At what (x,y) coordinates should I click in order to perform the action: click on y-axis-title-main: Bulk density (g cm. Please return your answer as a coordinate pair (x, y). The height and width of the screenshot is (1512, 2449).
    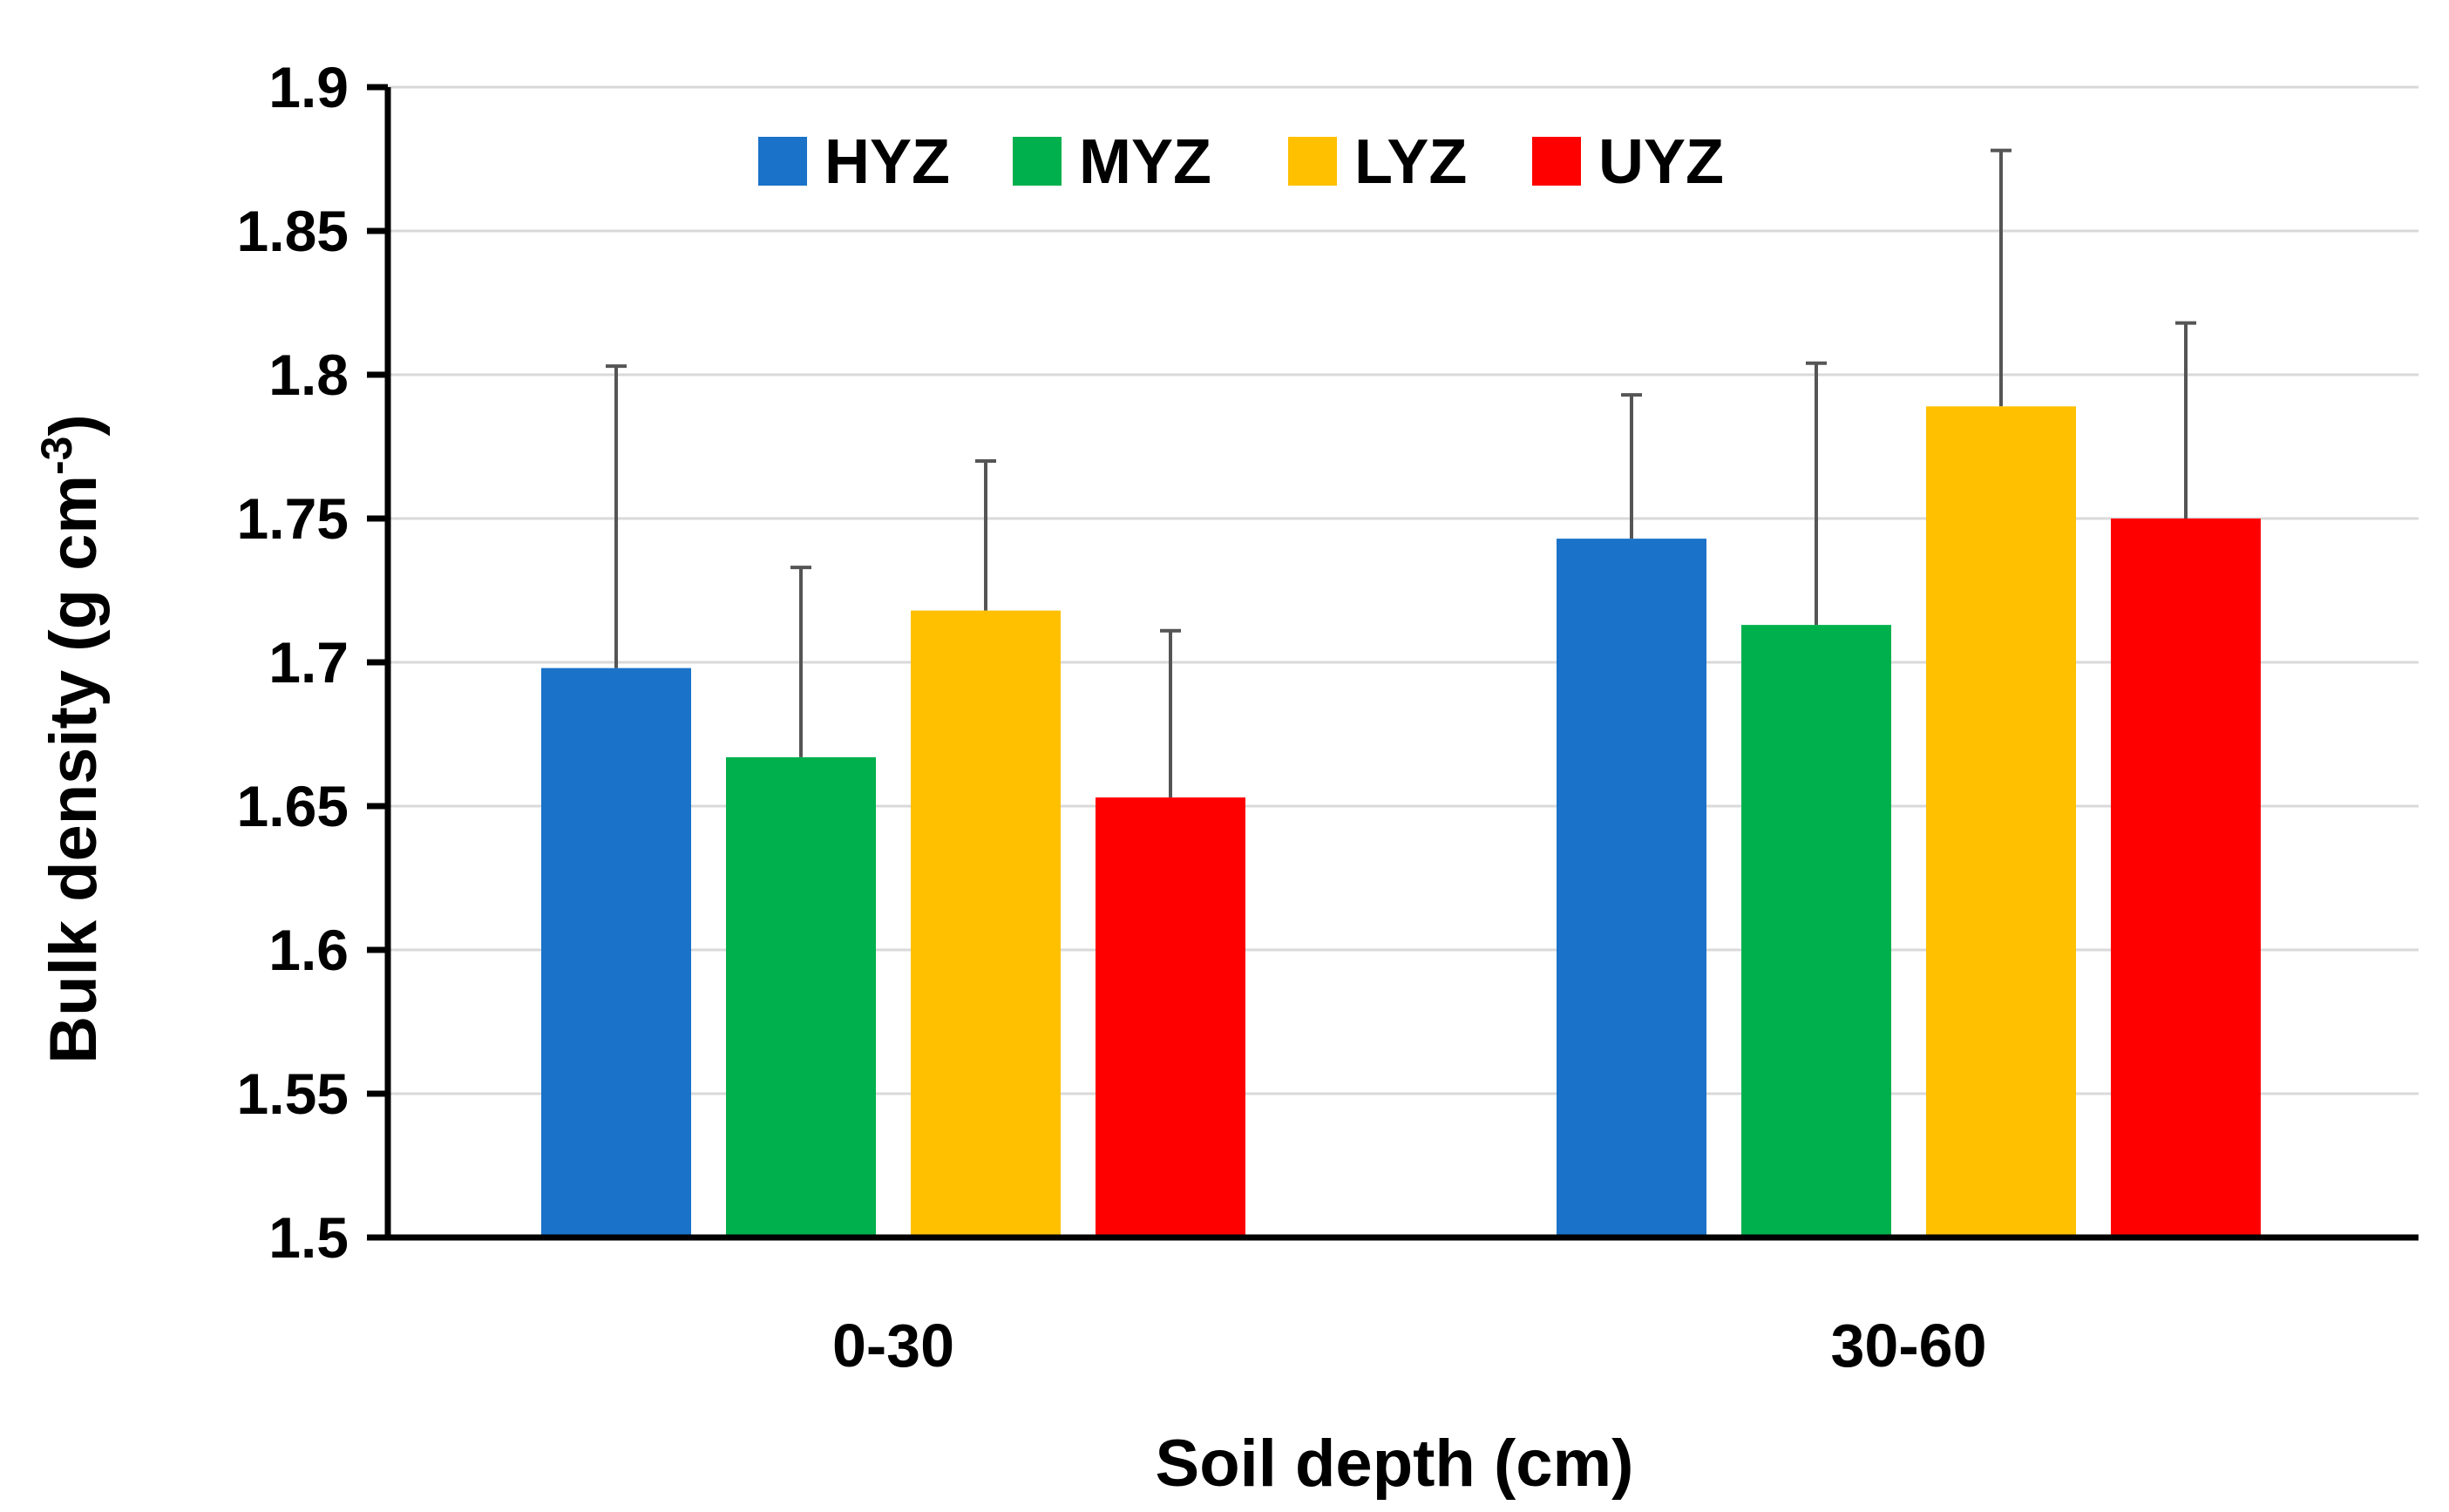
    Looking at the image, I should click on (74, 769).